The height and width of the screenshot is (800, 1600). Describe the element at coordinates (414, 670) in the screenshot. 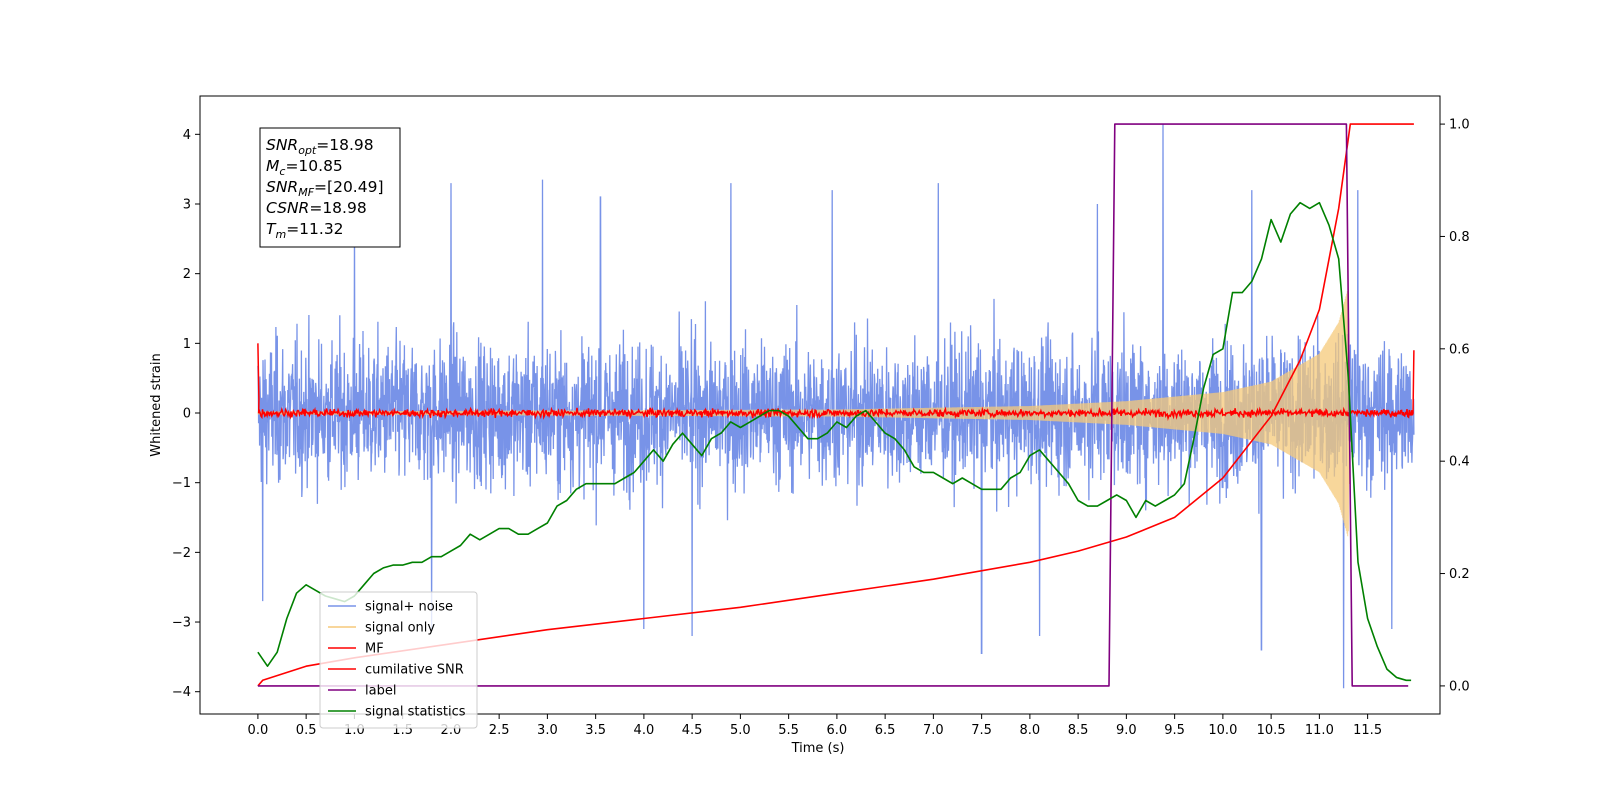

I see `legend-label: cumilative SNR` at that location.